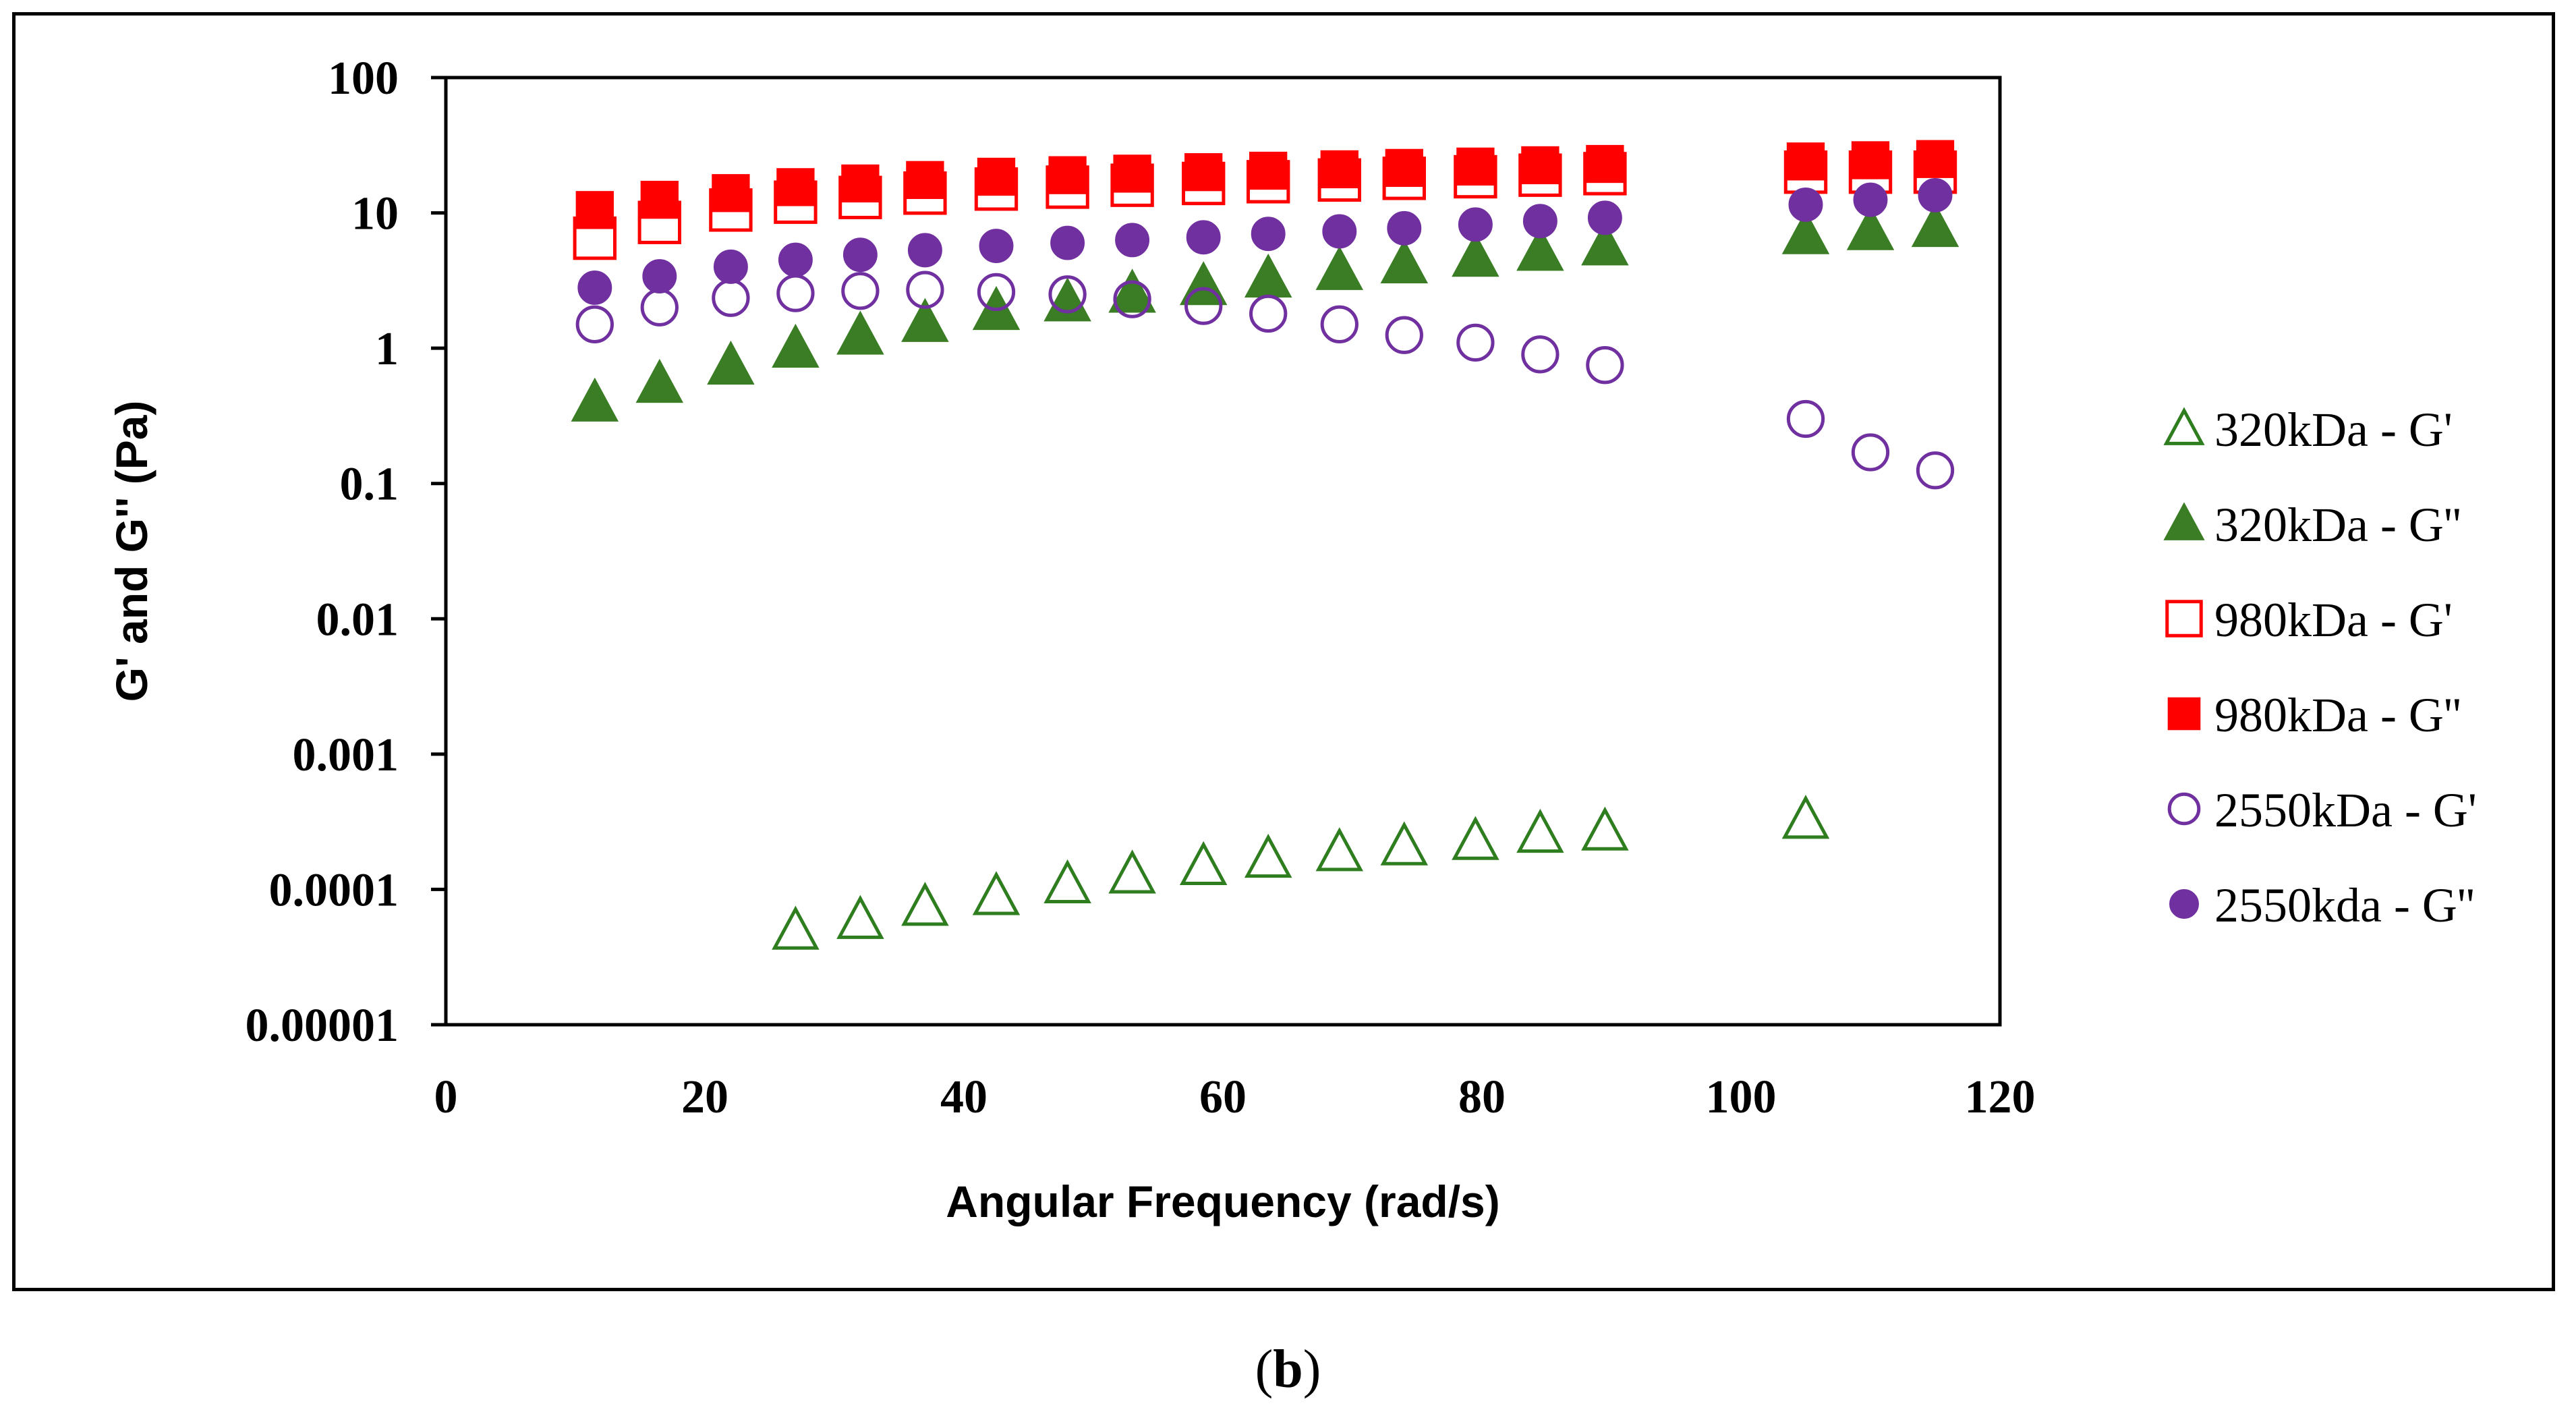 This screenshot has width=2576, height=1416. What do you see at coordinates (1264, 1369) in the screenshot?
I see `caption-open: (` at bounding box center [1264, 1369].